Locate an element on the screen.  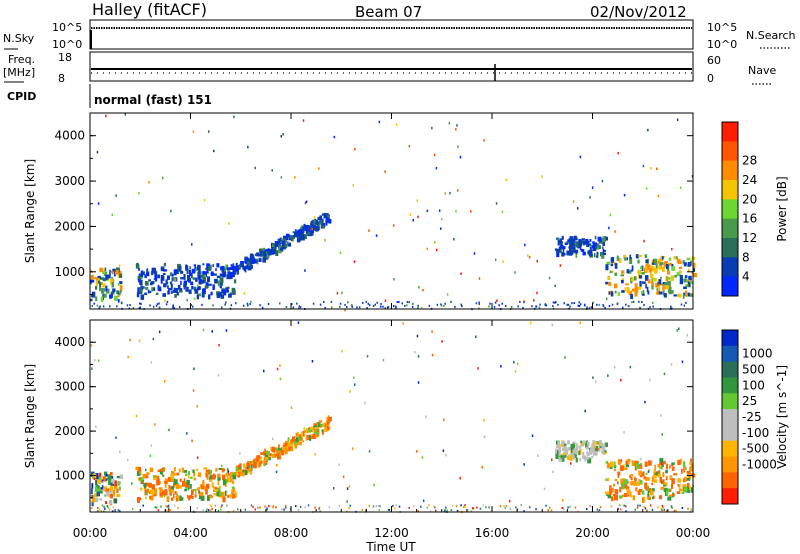
station-title: Halley (fitACF) is located at coordinates (149, 9).